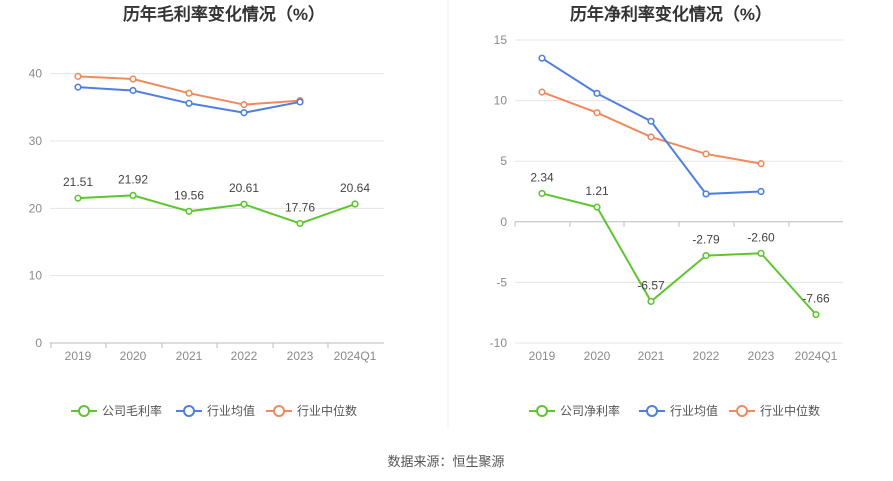  I want to click on y-tick-label: 40, so click(36, 74).